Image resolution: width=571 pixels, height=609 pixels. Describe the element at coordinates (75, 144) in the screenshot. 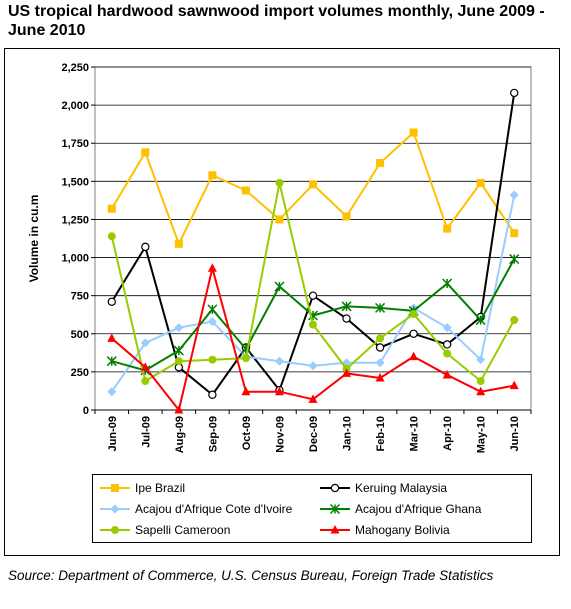

I see `y-tick-label: 1,750` at that location.